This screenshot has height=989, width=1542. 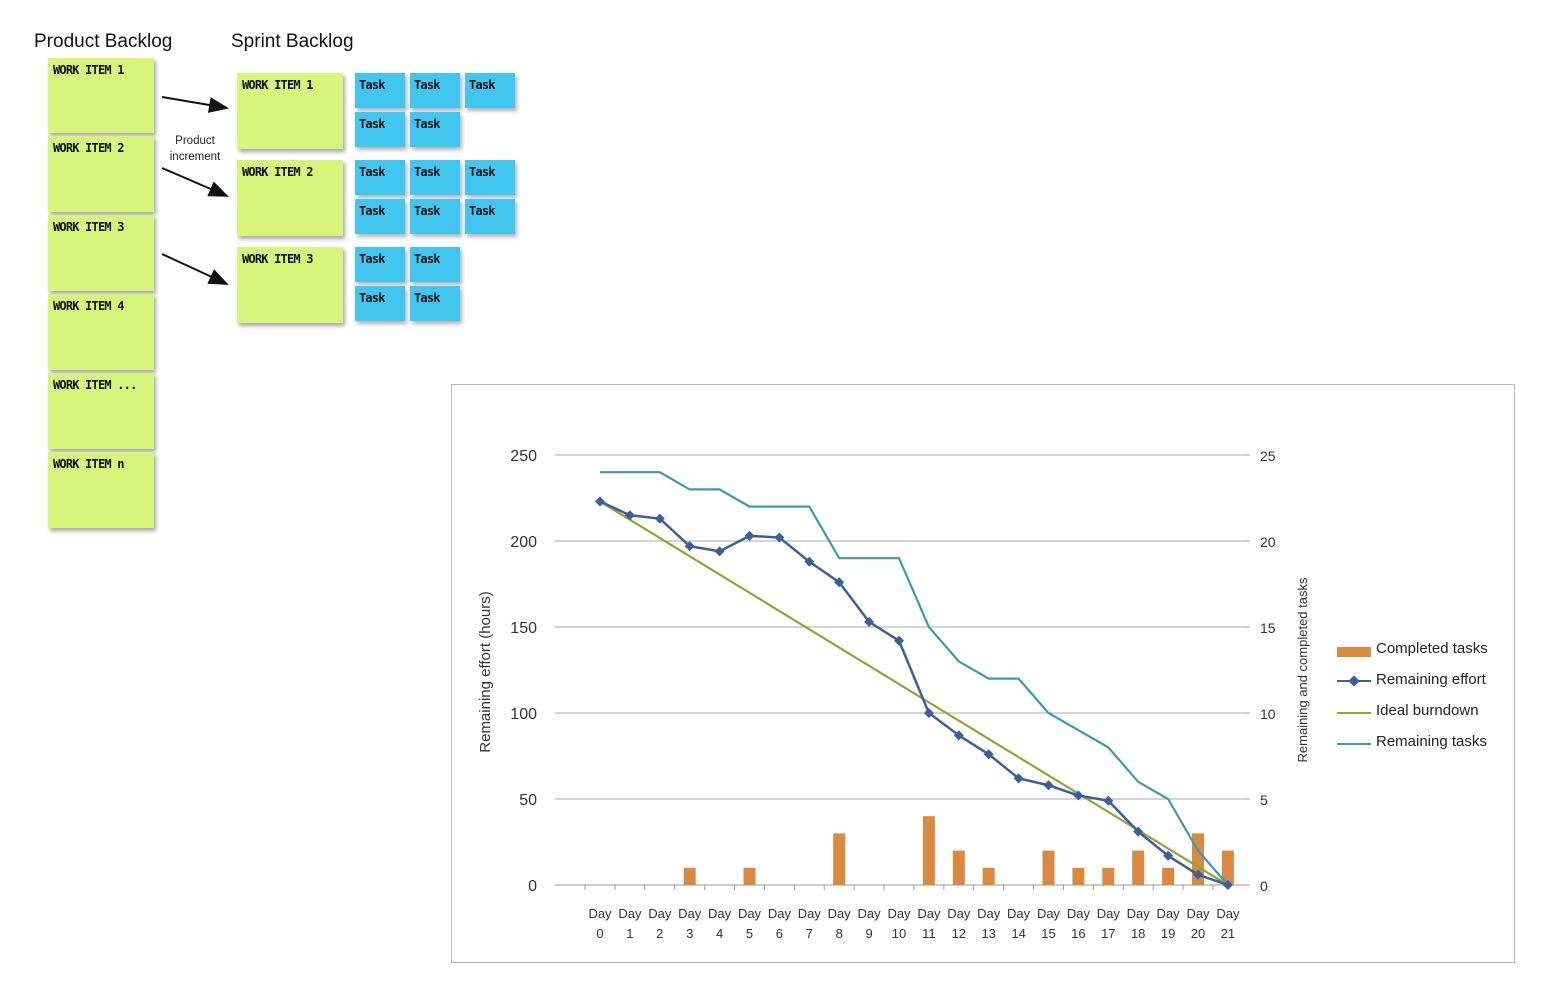 I want to click on x-tick-label-line2: 14, so click(x=1018, y=933).